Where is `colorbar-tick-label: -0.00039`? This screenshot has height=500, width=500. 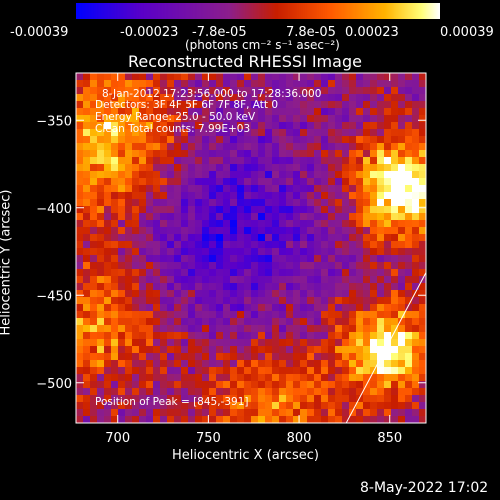 colorbar-tick-label: -0.00039 is located at coordinates (39, 32).